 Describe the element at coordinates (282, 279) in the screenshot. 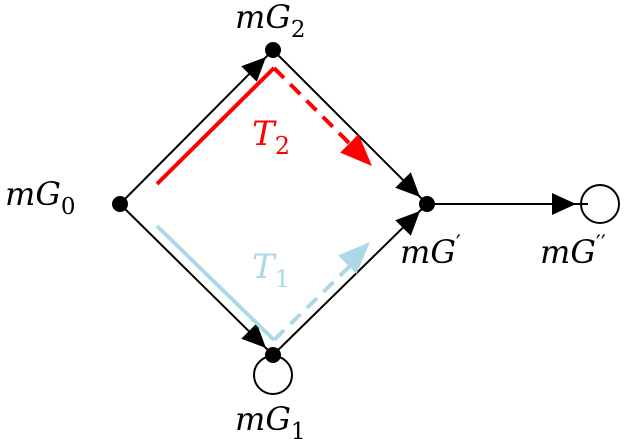

I see `label-t1-sub: 1` at that location.